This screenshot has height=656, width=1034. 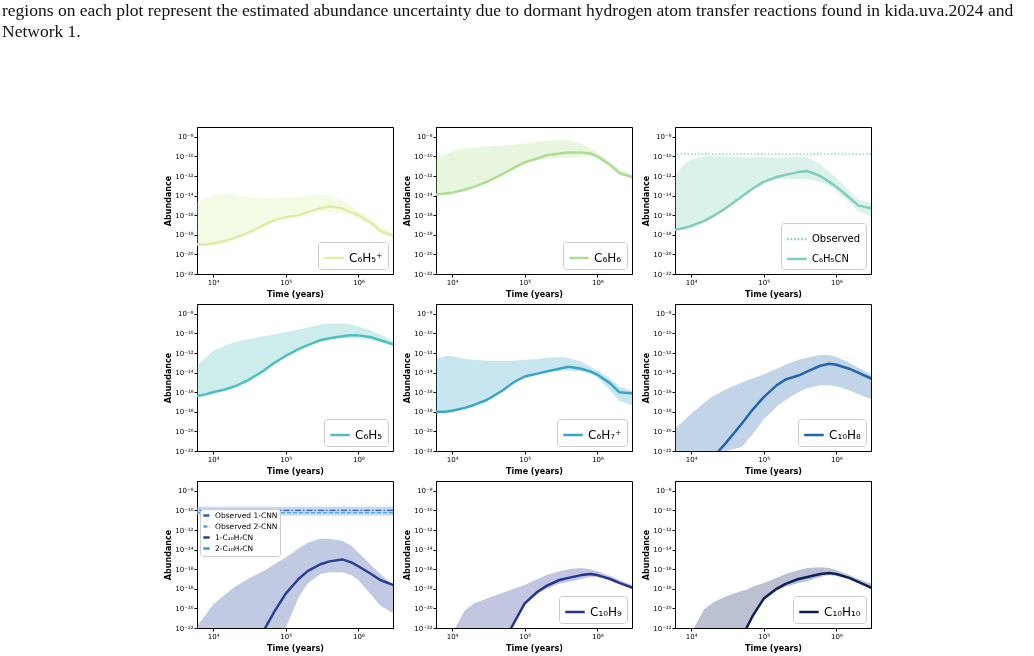 What do you see at coordinates (606, 612) in the screenshot?
I see `legend-label: C₁₀H₉` at bounding box center [606, 612].